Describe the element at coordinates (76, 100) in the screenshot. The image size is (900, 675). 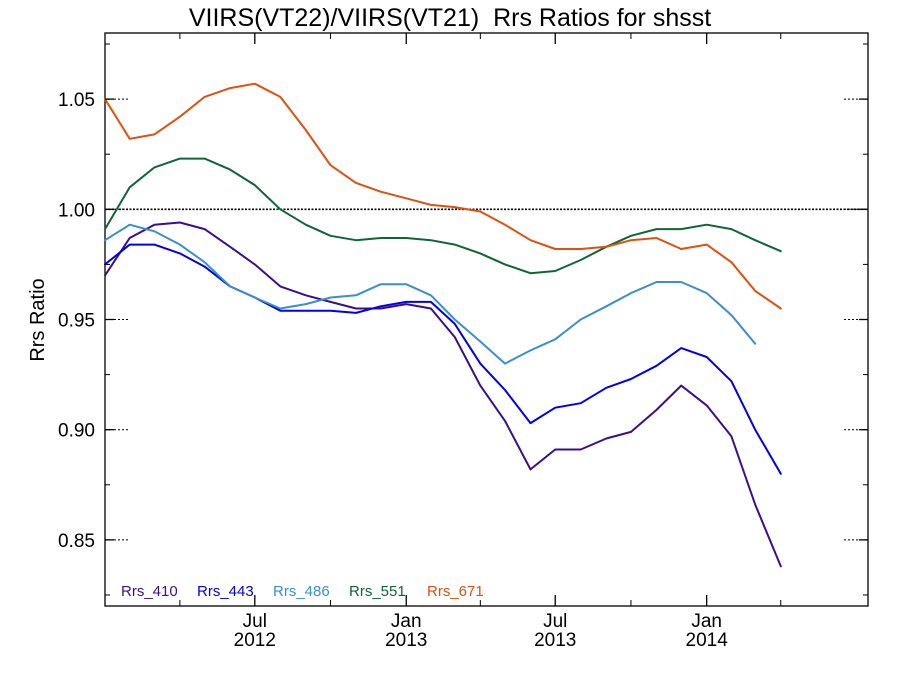
I see `y-tick-label: 1.05` at that location.